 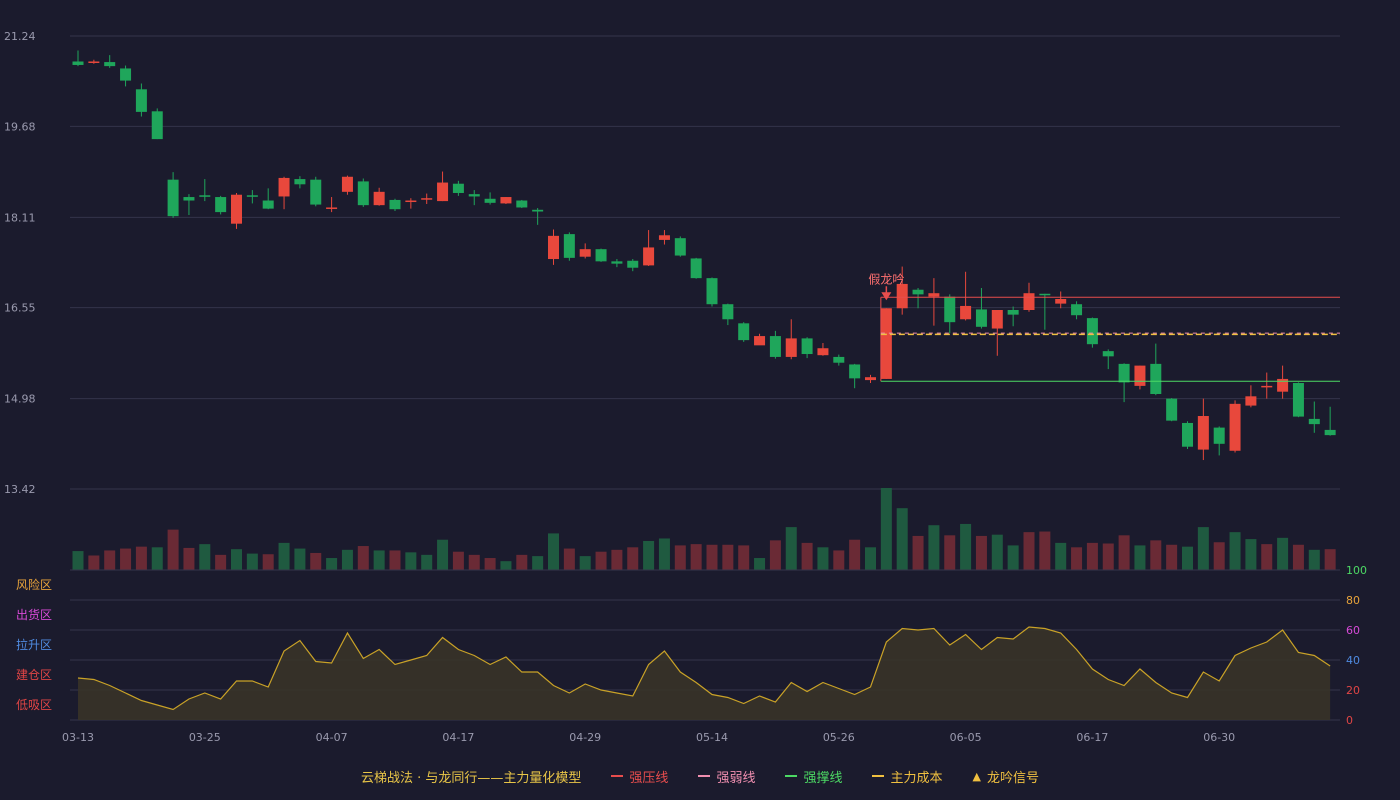 What do you see at coordinates (736, 778) in the screenshot?
I see `legend-label-weak-line: 强弱线` at bounding box center [736, 778].